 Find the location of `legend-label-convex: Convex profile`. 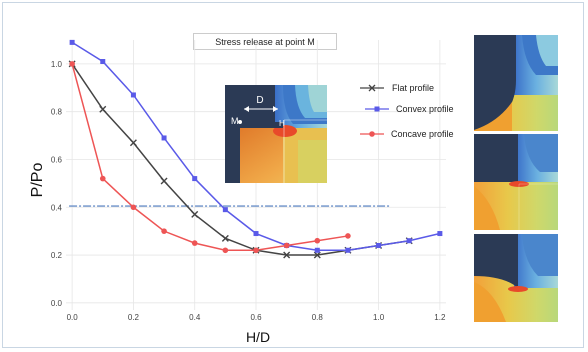

legend-label-convex: Convex profile is located at coordinates (425, 109).